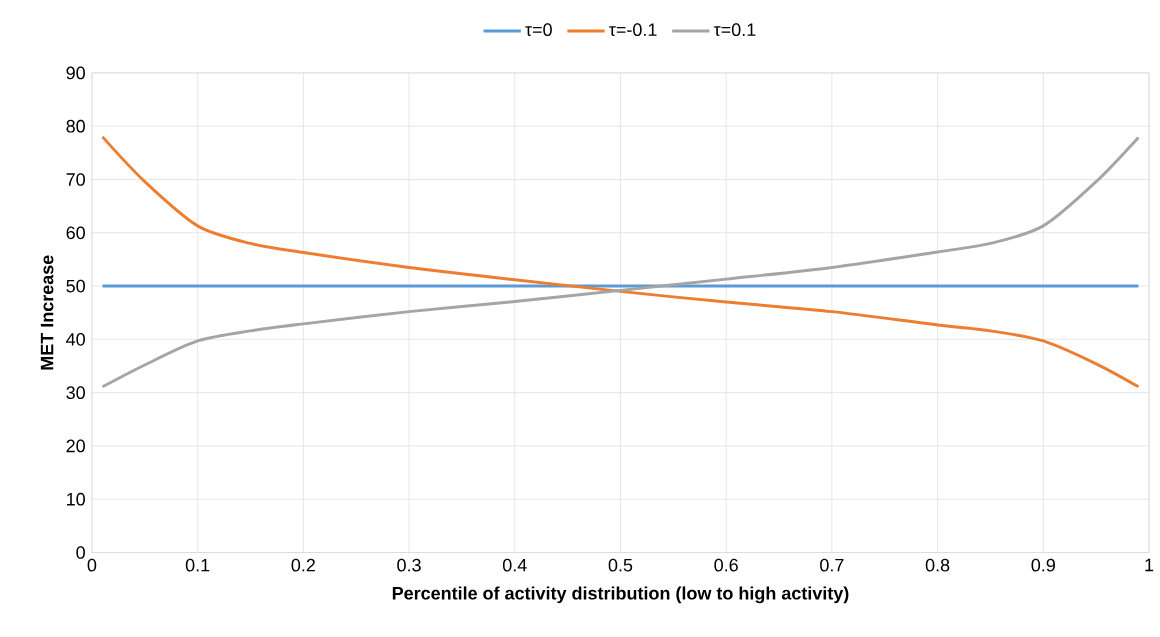  Describe the element at coordinates (75, 339) in the screenshot. I see `y-tick-label: 40` at that location.